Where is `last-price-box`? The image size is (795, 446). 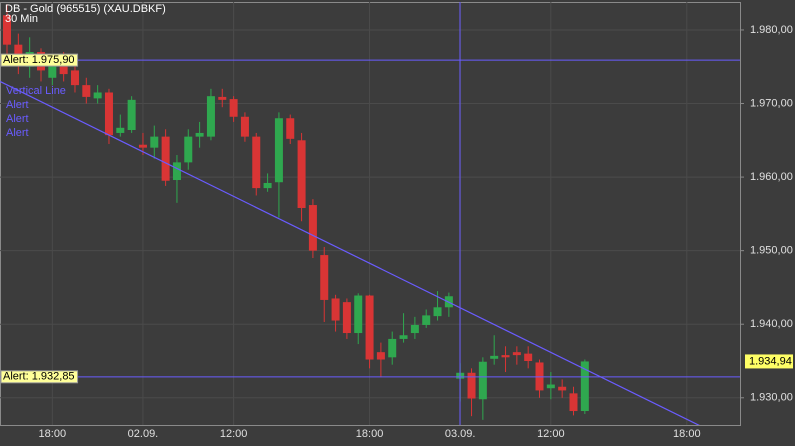
last-price-box is located at coordinates (769, 361).